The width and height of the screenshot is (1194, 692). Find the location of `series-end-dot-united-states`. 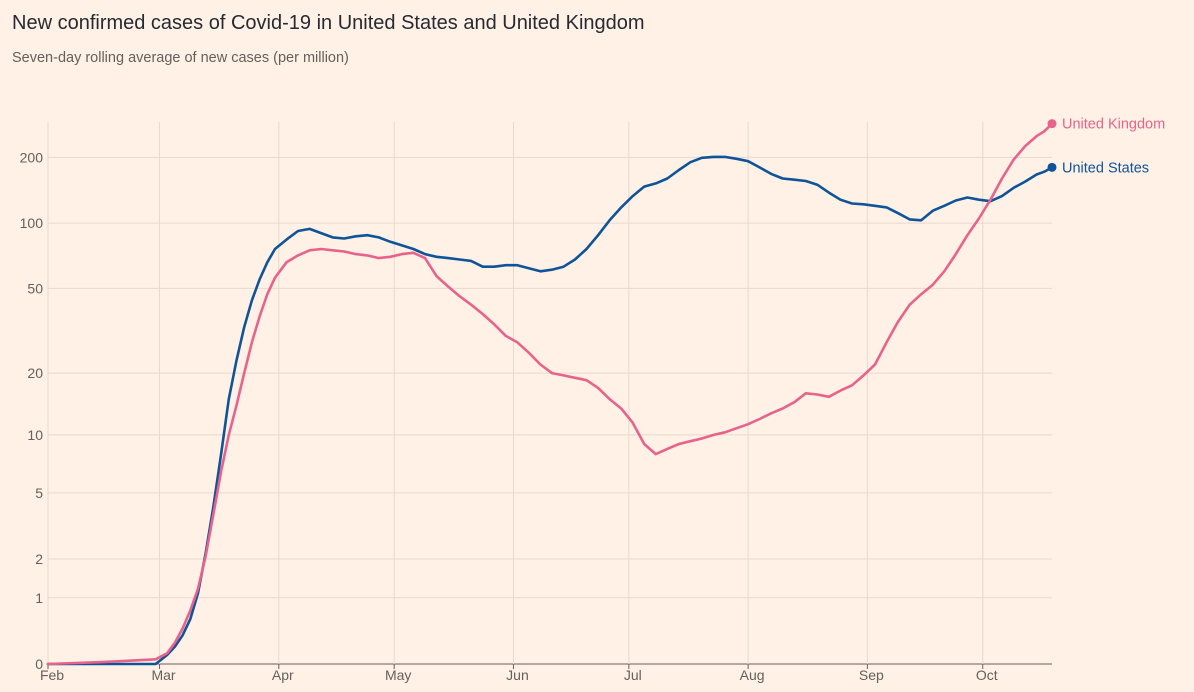

series-end-dot-united-states is located at coordinates (1052, 167).